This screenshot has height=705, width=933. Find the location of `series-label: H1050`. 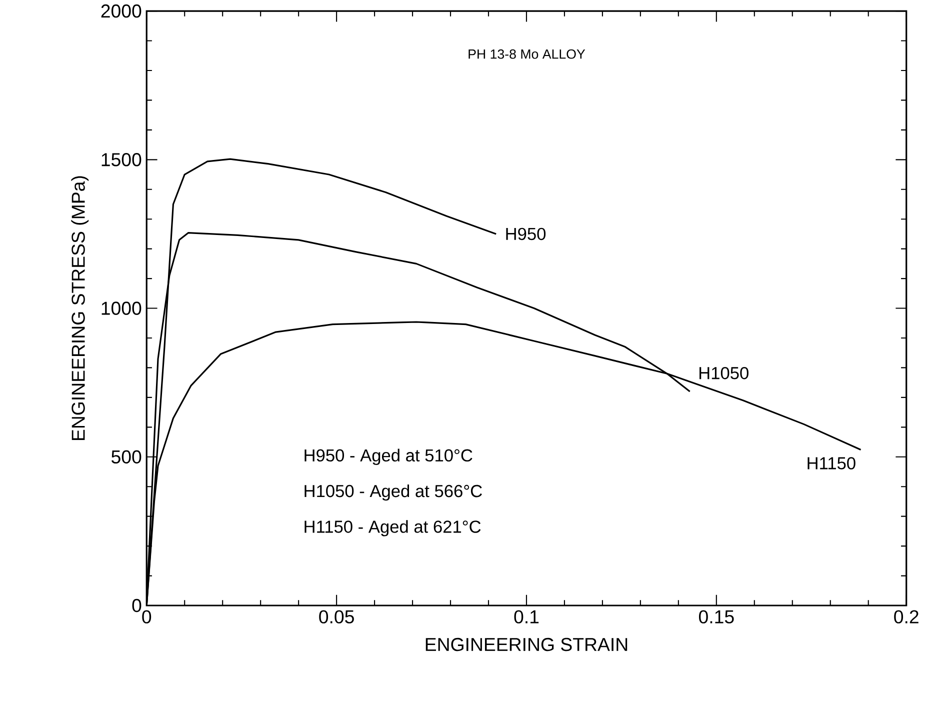

series-label: H1050 is located at coordinates (724, 372).